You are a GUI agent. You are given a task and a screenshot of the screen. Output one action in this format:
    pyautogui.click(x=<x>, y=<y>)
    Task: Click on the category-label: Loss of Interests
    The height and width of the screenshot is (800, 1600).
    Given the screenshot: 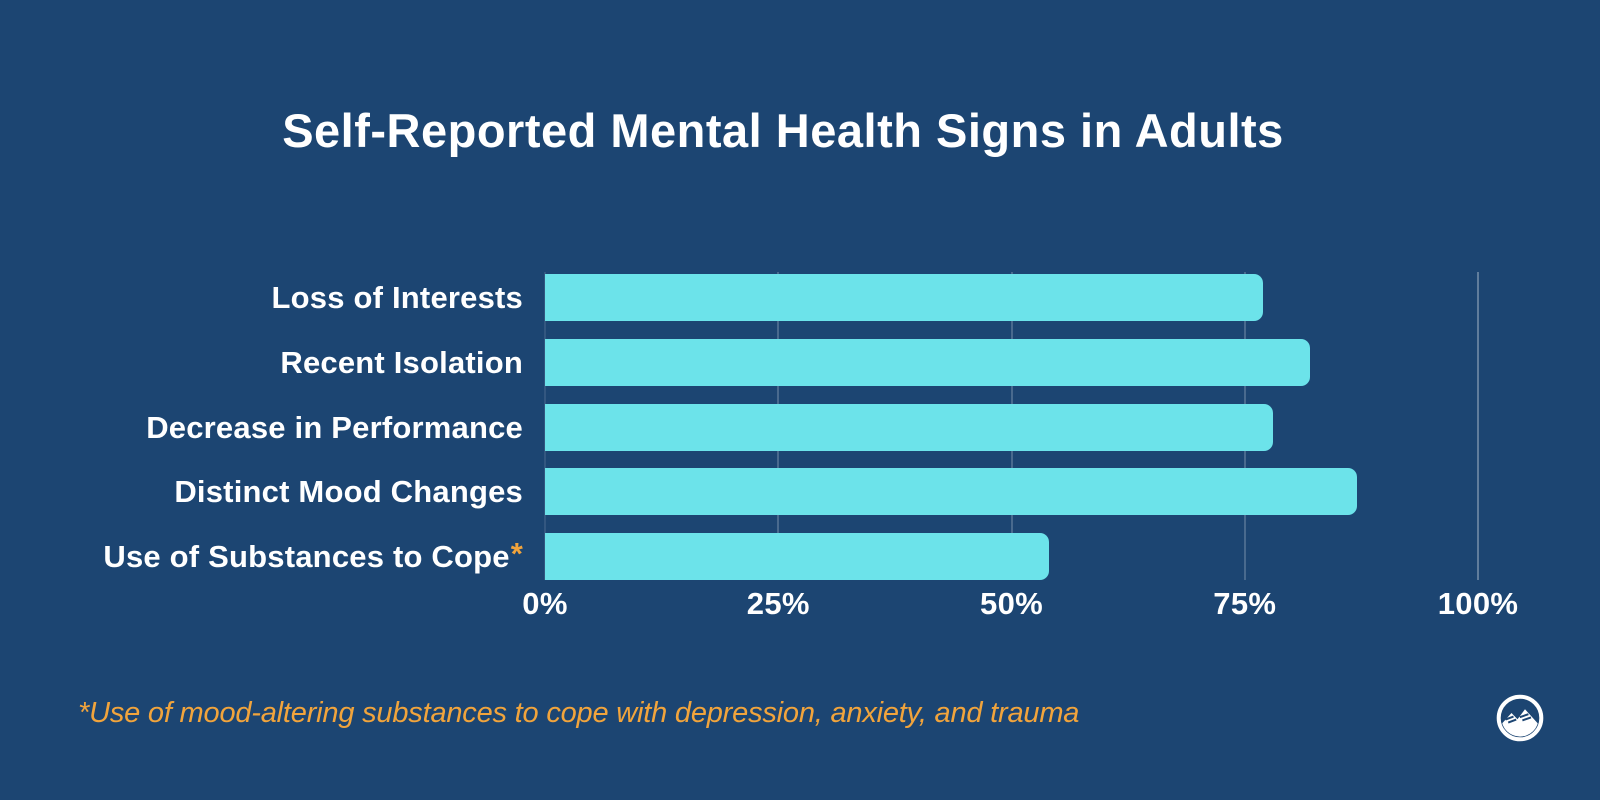 What is the action you would take?
    pyautogui.click(x=397, y=297)
    